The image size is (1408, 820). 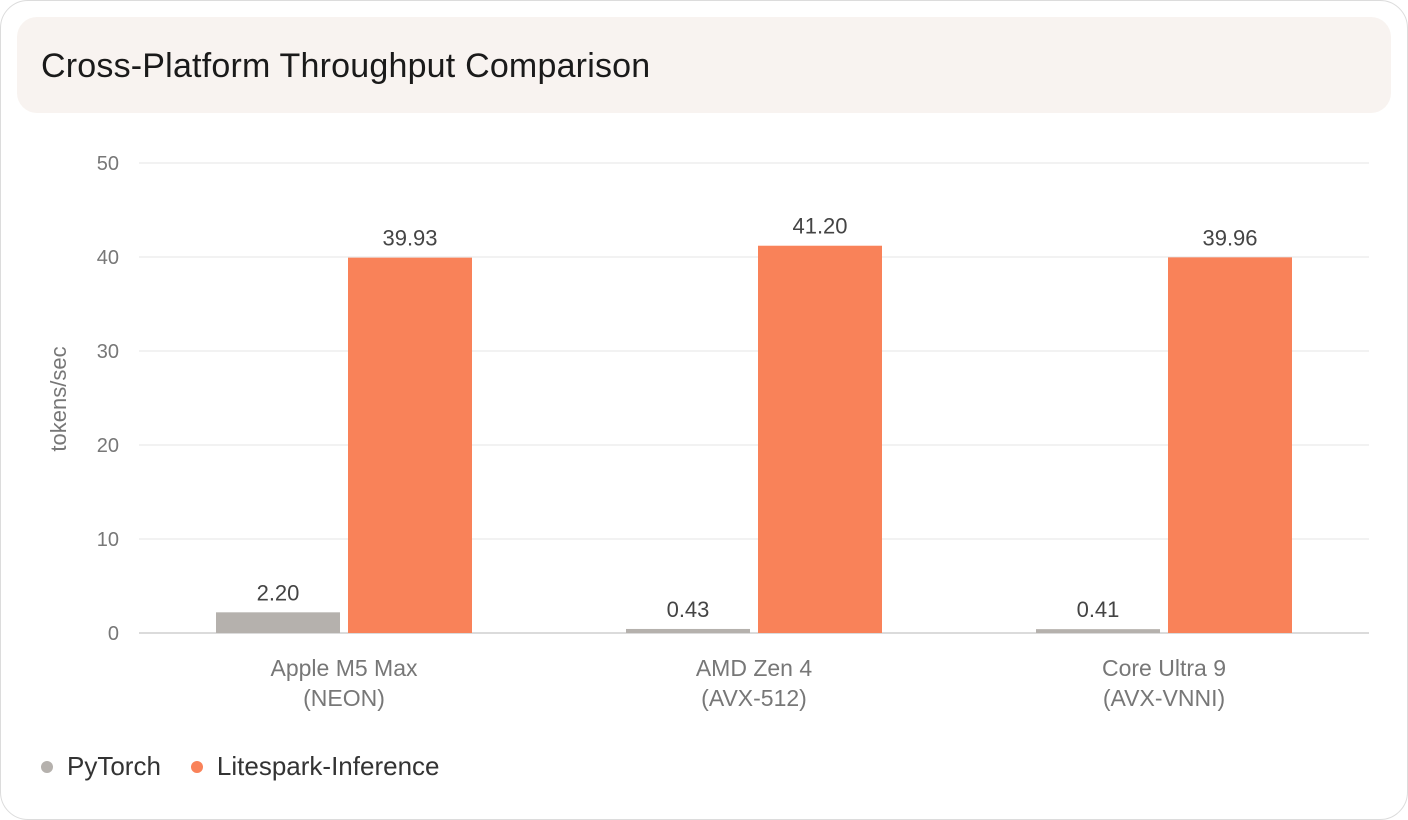 I want to click on legend-item-litespark: Litespark-Inference, so click(x=315, y=766).